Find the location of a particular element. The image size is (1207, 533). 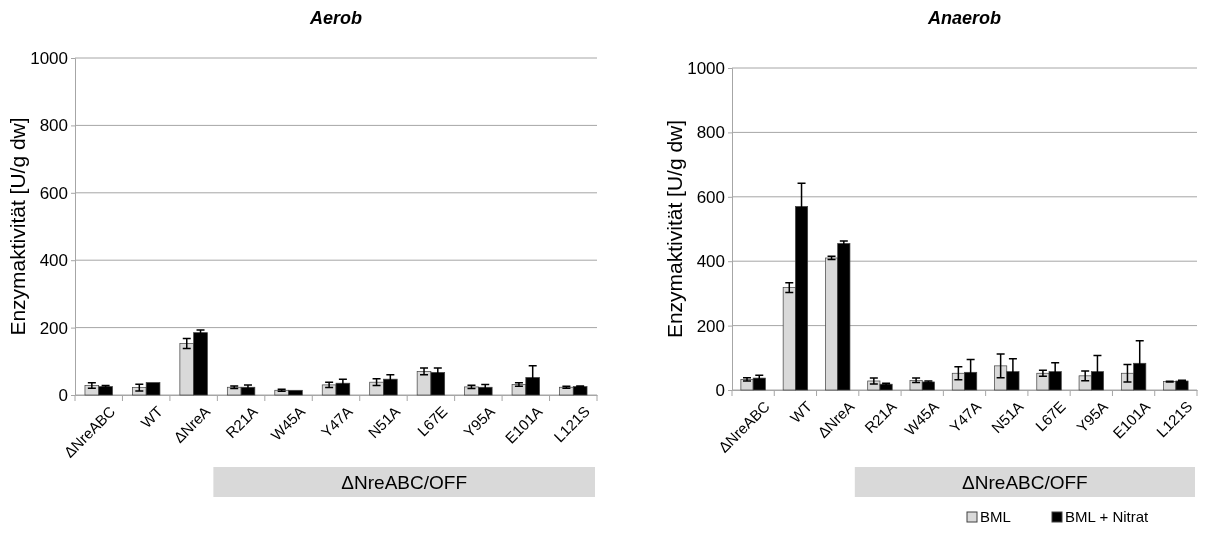

chart-title: Anaerob is located at coordinates (964, 18).